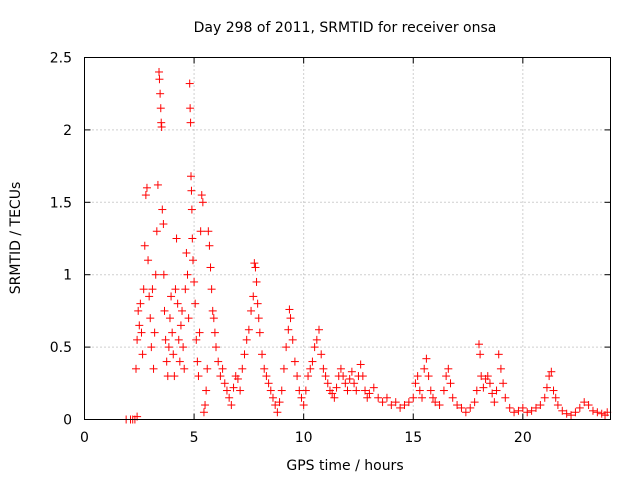  What do you see at coordinates (194, 438) in the screenshot?
I see `x-tick-label: 5` at bounding box center [194, 438].